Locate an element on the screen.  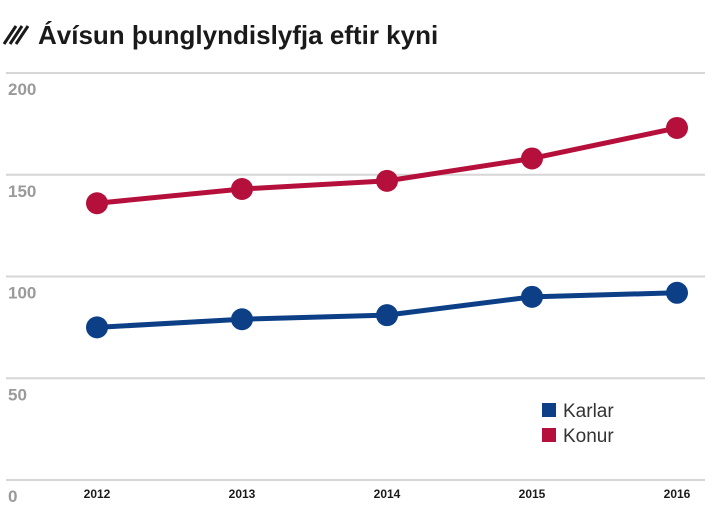
series-line-konur is located at coordinates (387, 165).